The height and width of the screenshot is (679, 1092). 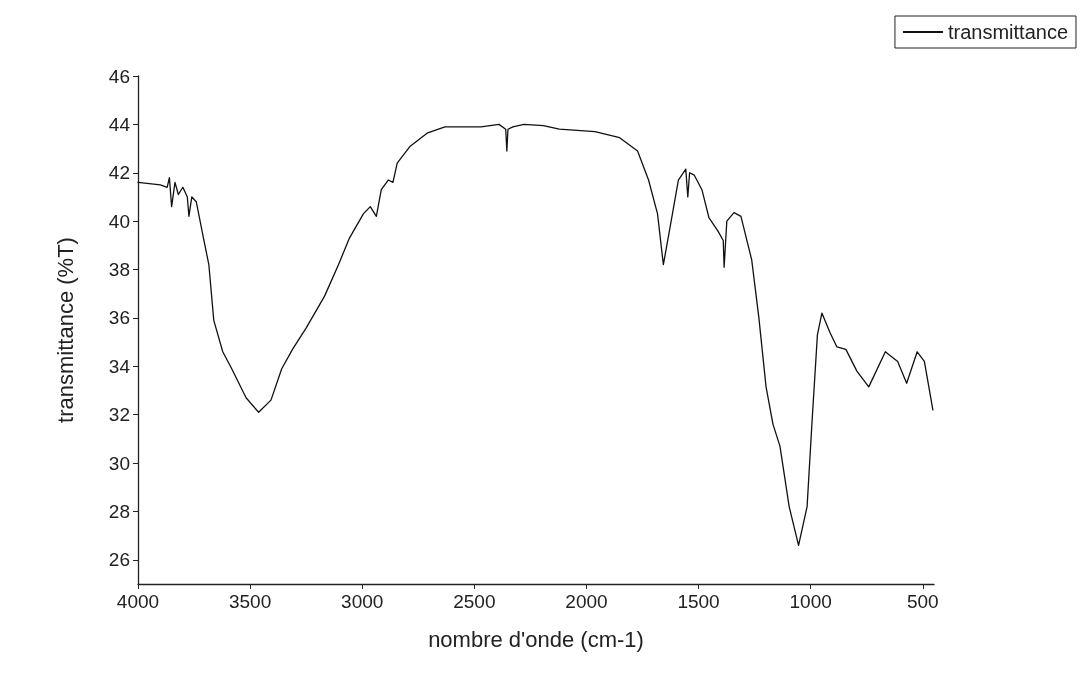 What do you see at coordinates (119, 463) in the screenshot?
I see `y-tick-label: 30` at bounding box center [119, 463].